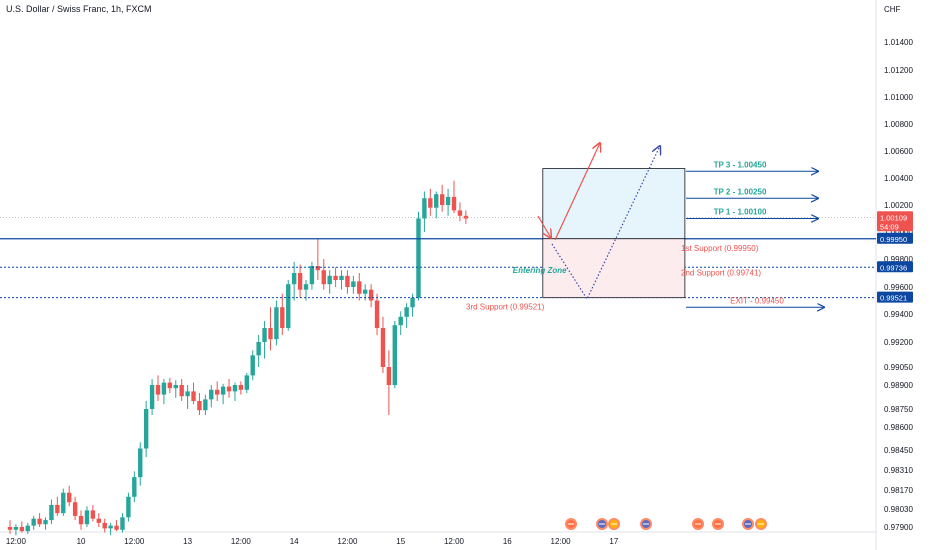 The height and width of the screenshot is (550, 932). What do you see at coordinates (898, 470) in the screenshot?
I see `price-tick-label: 0.98310` at bounding box center [898, 470].